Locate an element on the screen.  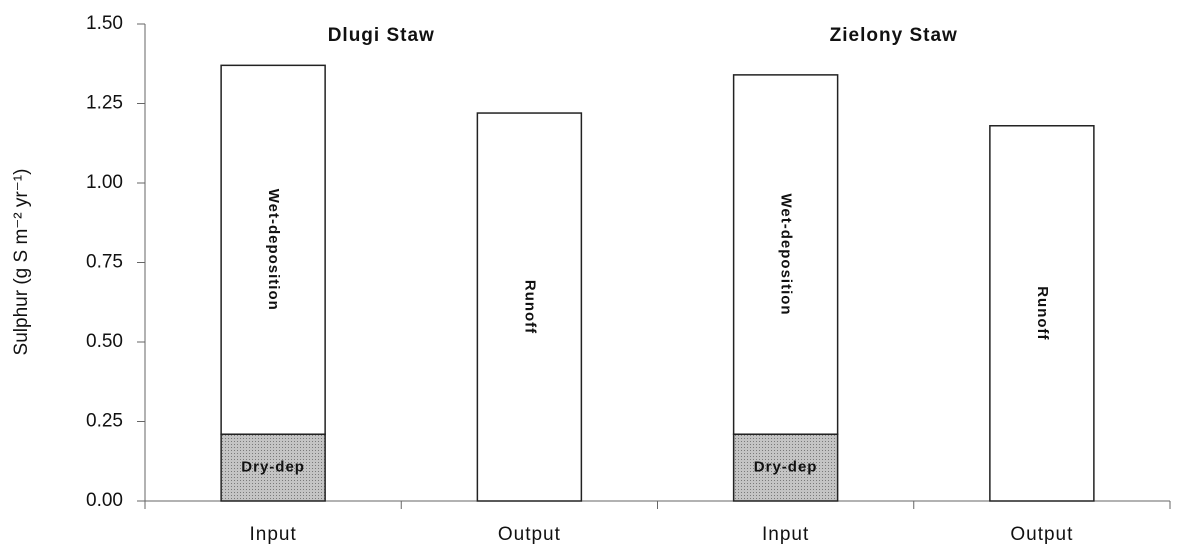
y-axis-label: Sulphur (g S m⁻² yr⁻¹) is located at coordinates (21, 262).